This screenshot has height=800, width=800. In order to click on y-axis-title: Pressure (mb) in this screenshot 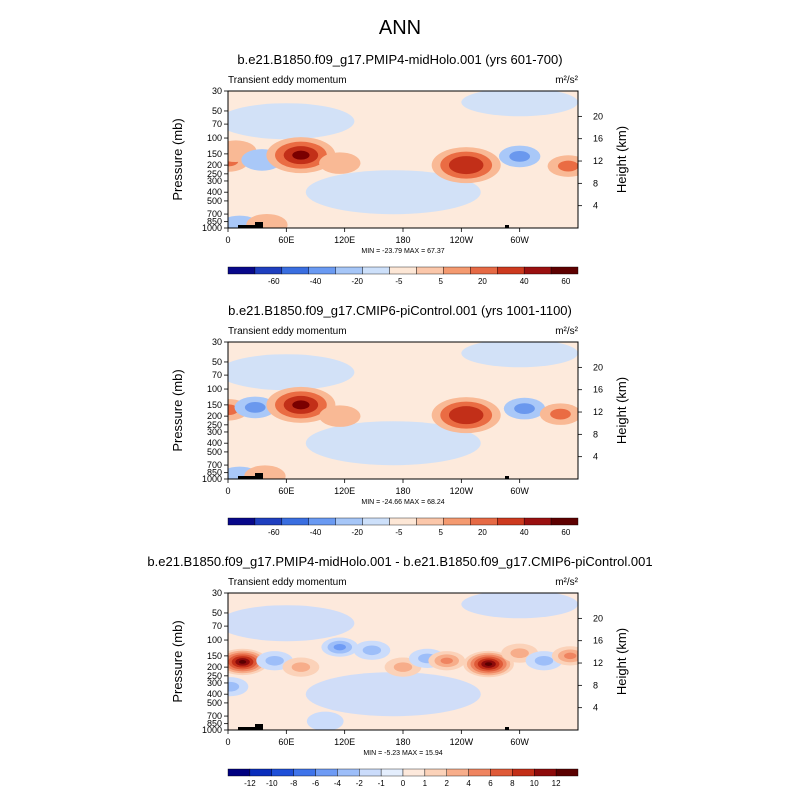, I will do `click(177, 159)`.